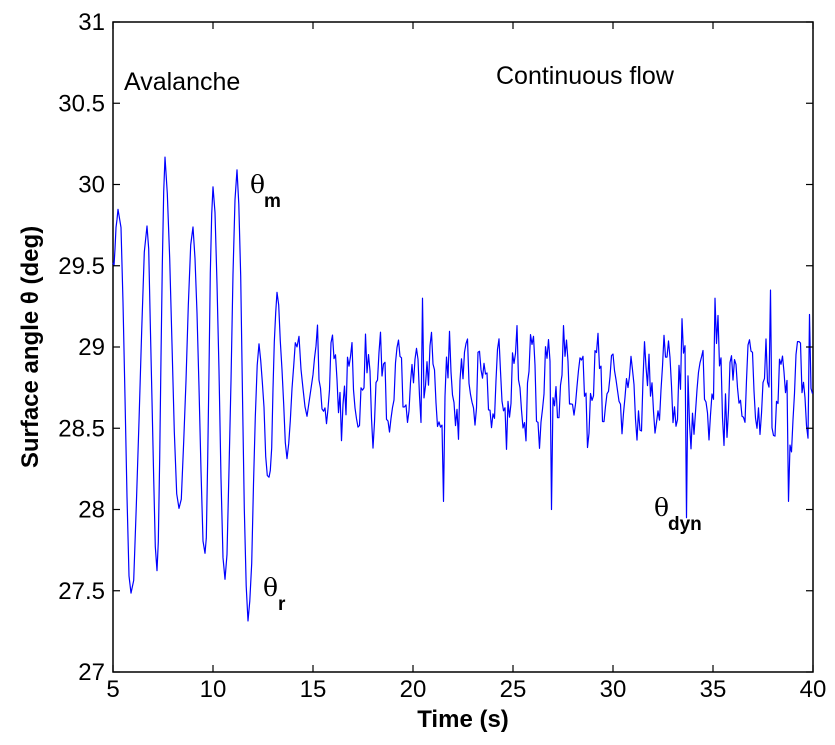  I want to click on y-tick-label: 27.5, so click(81, 591).